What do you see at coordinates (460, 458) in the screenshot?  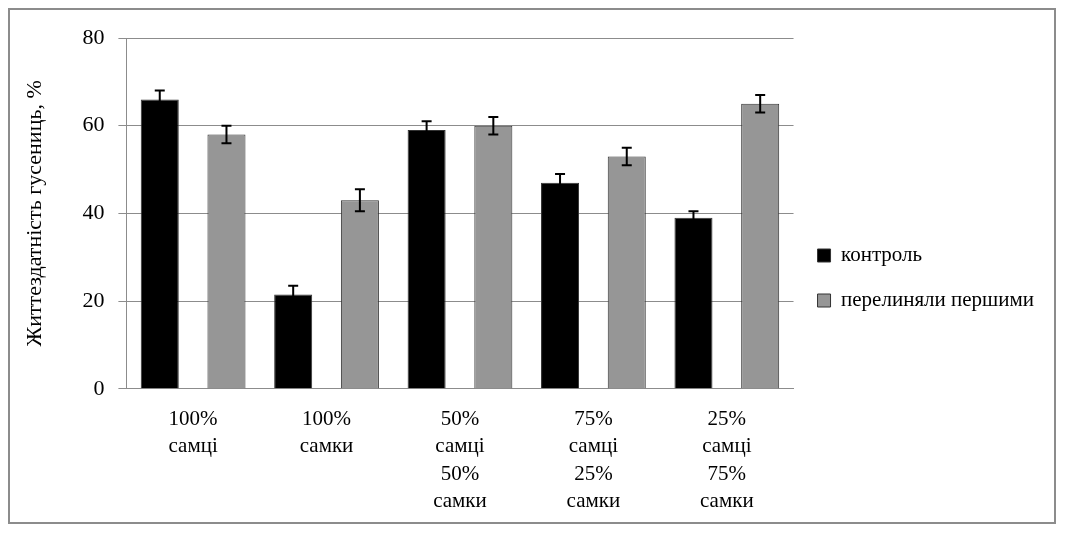 I see `x-tick-label: 50% самці 50% самки` at bounding box center [460, 458].